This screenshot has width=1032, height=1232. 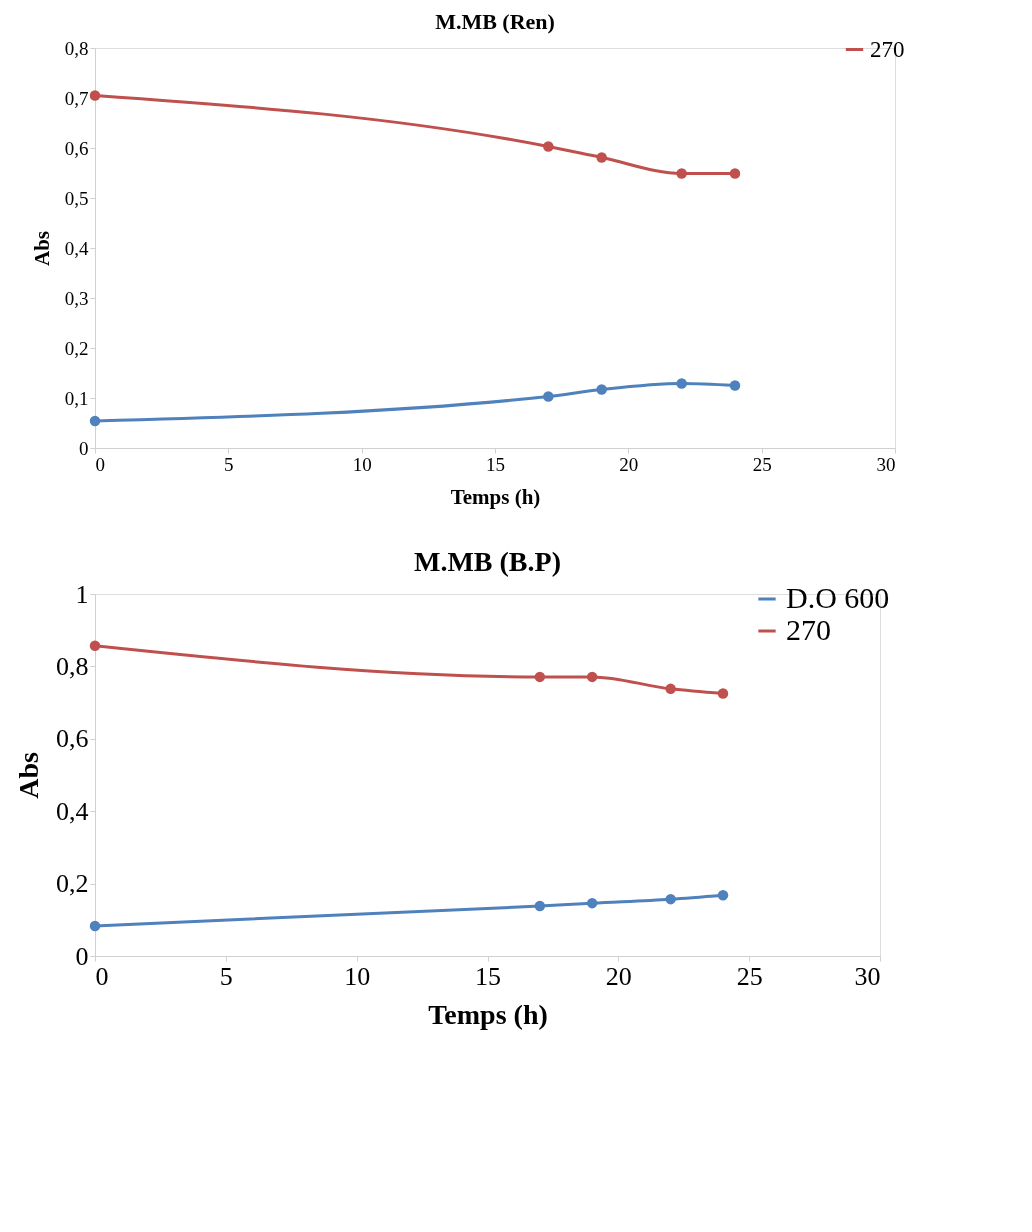 I want to click on y-tick-label: 1, so click(x=82, y=594).